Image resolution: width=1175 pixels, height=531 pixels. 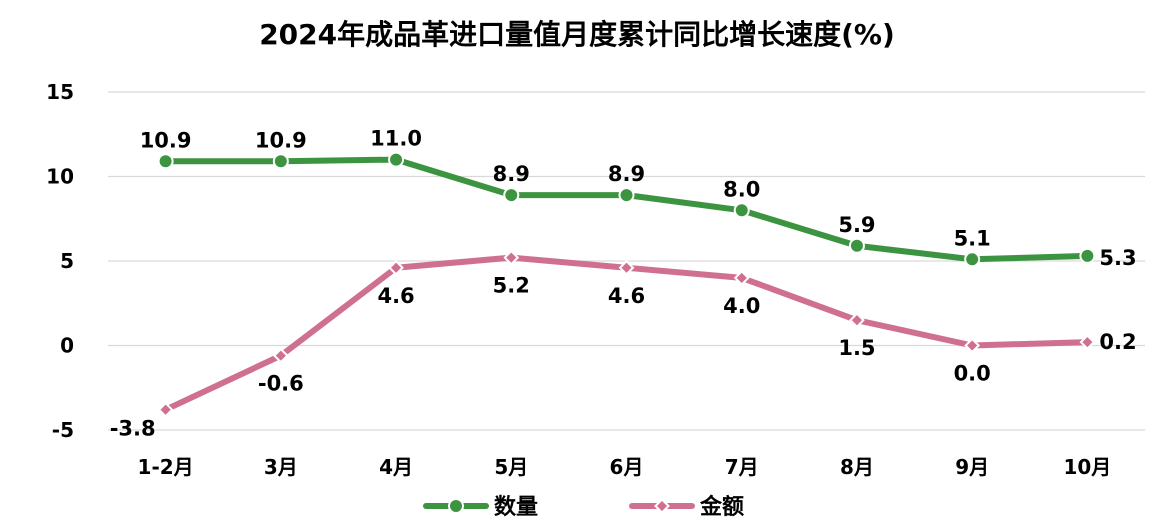 What do you see at coordinates (583, 507) in the screenshot?
I see `legend: 数量 金额` at bounding box center [583, 507].